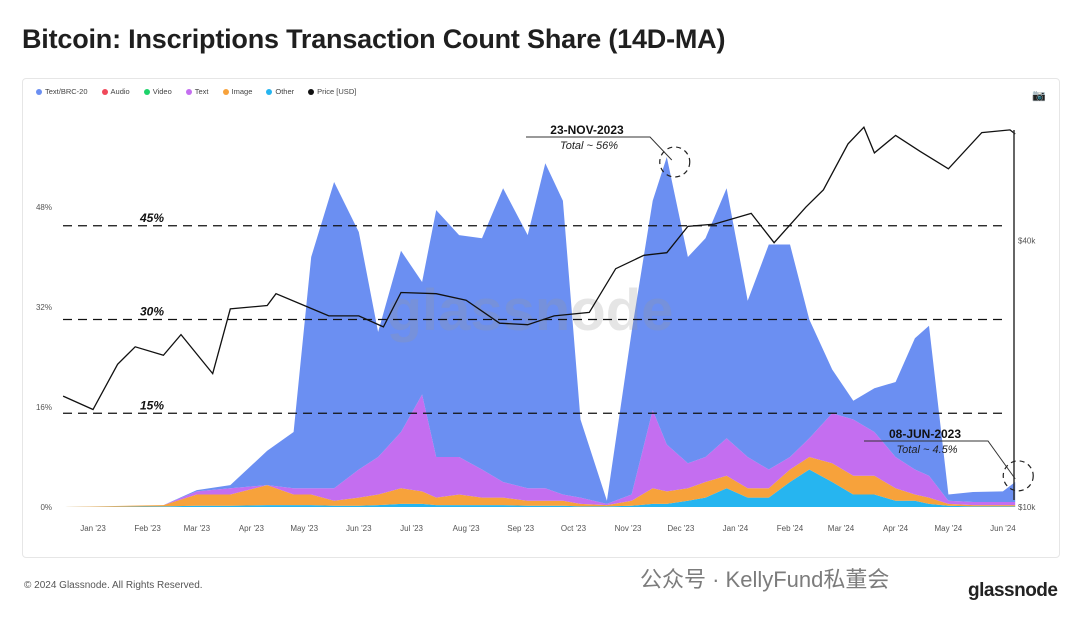  Describe the element at coordinates (44, 307) in the screenshot. I see `y-tick-label: 32%` at that location.